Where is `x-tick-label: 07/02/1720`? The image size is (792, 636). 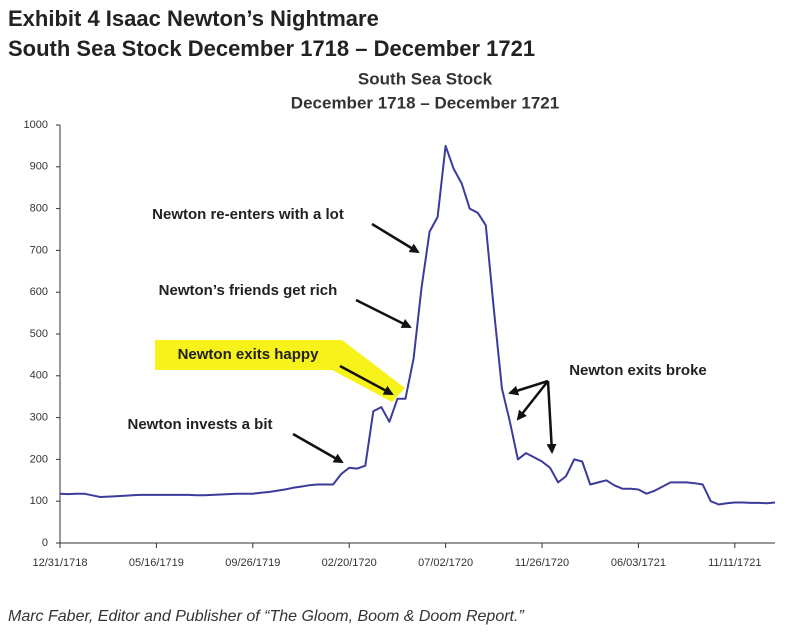 x-tick-label: 07/02/1720 is located at coordinates (445, 563).